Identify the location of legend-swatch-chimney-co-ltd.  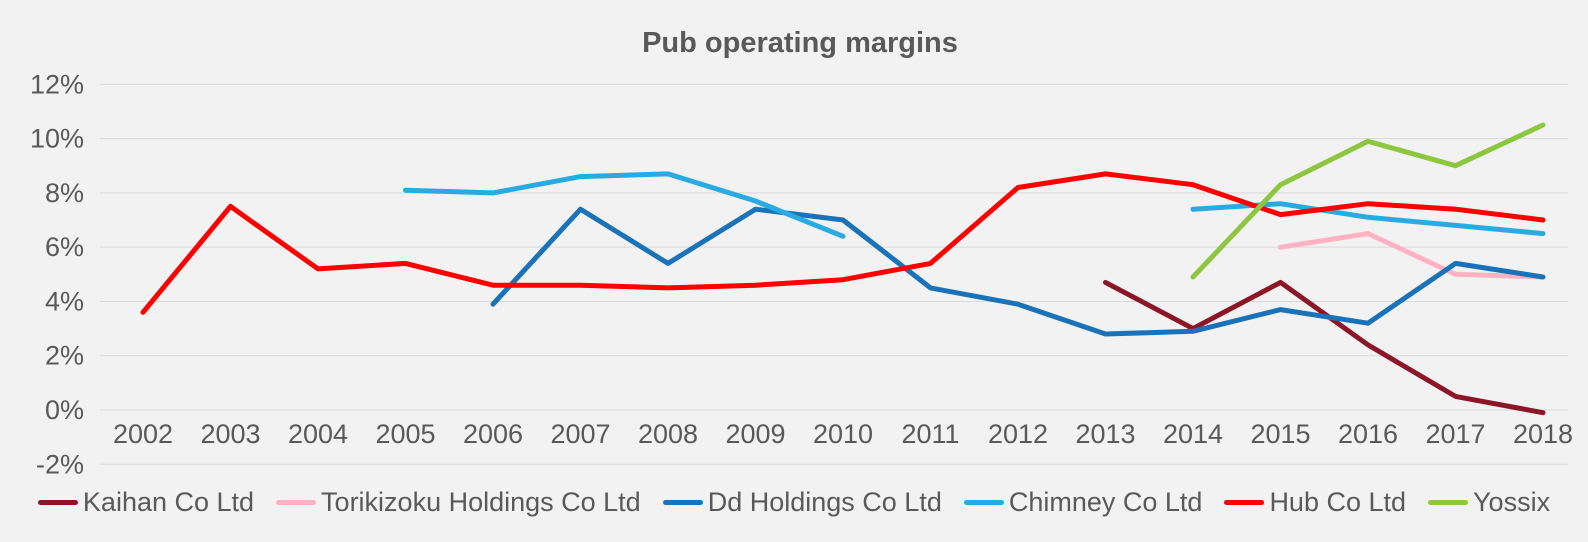
(983, 502).